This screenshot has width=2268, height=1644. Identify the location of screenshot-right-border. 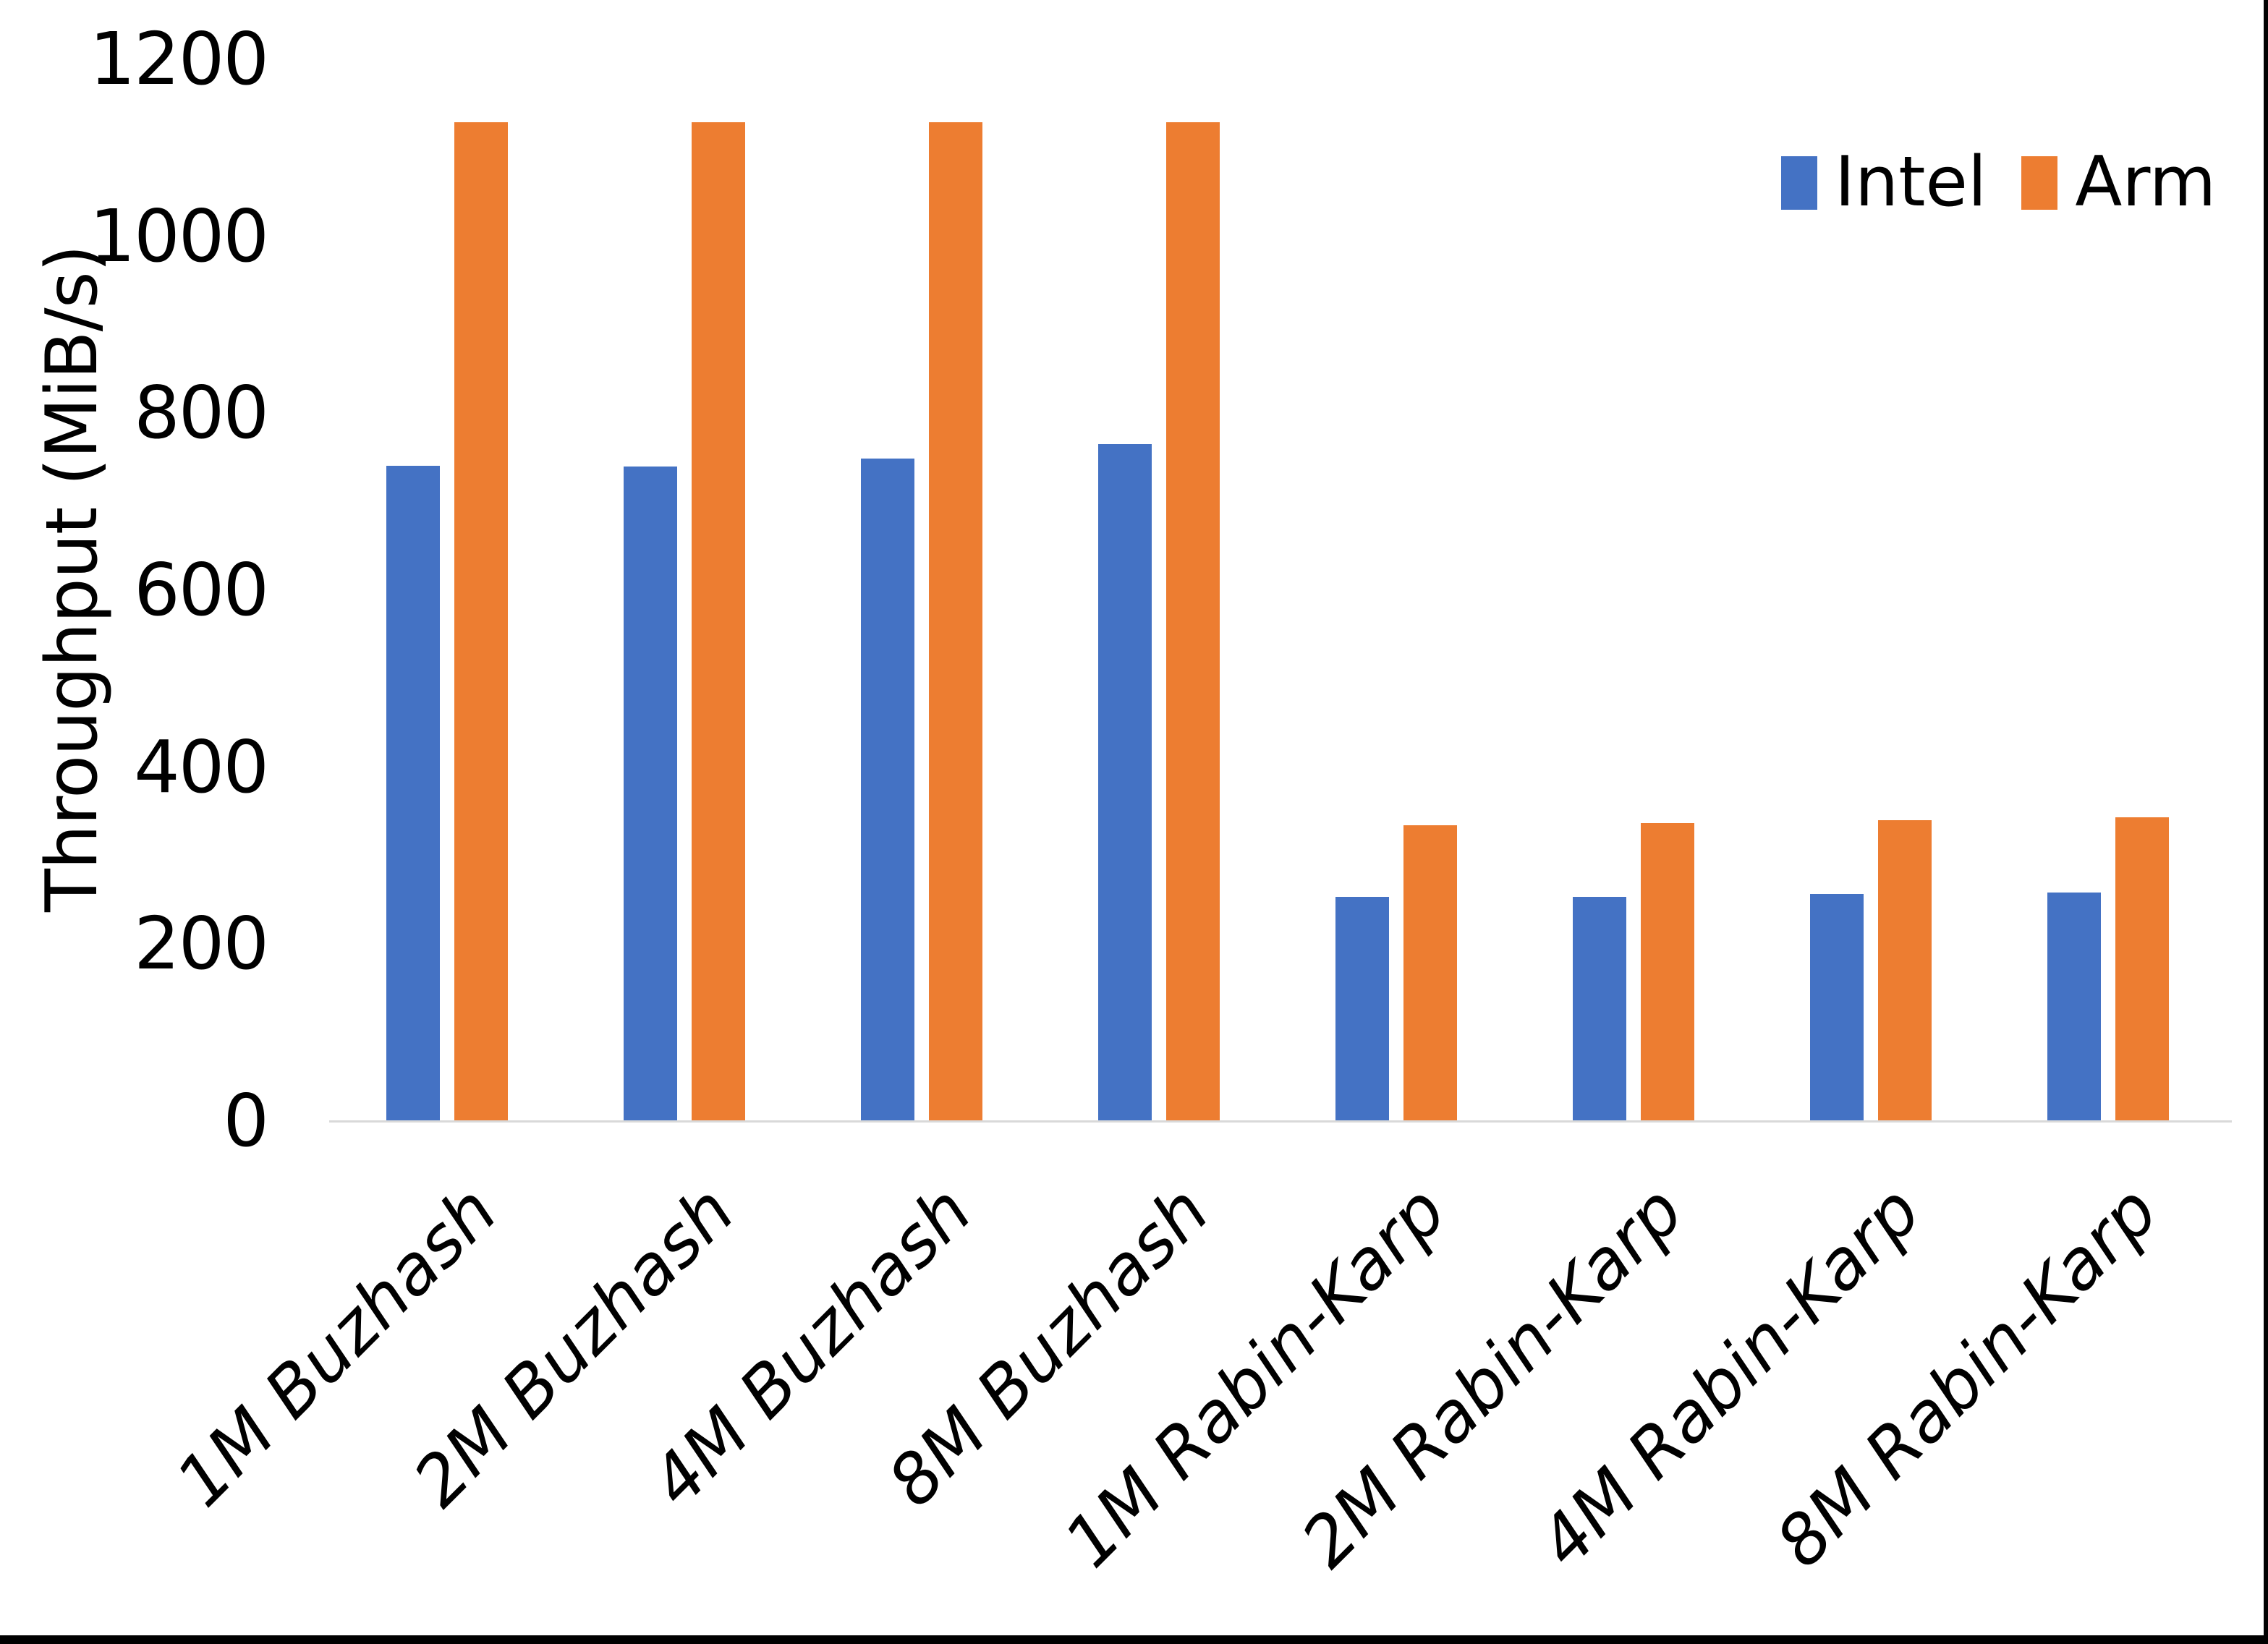
(2266, 822).